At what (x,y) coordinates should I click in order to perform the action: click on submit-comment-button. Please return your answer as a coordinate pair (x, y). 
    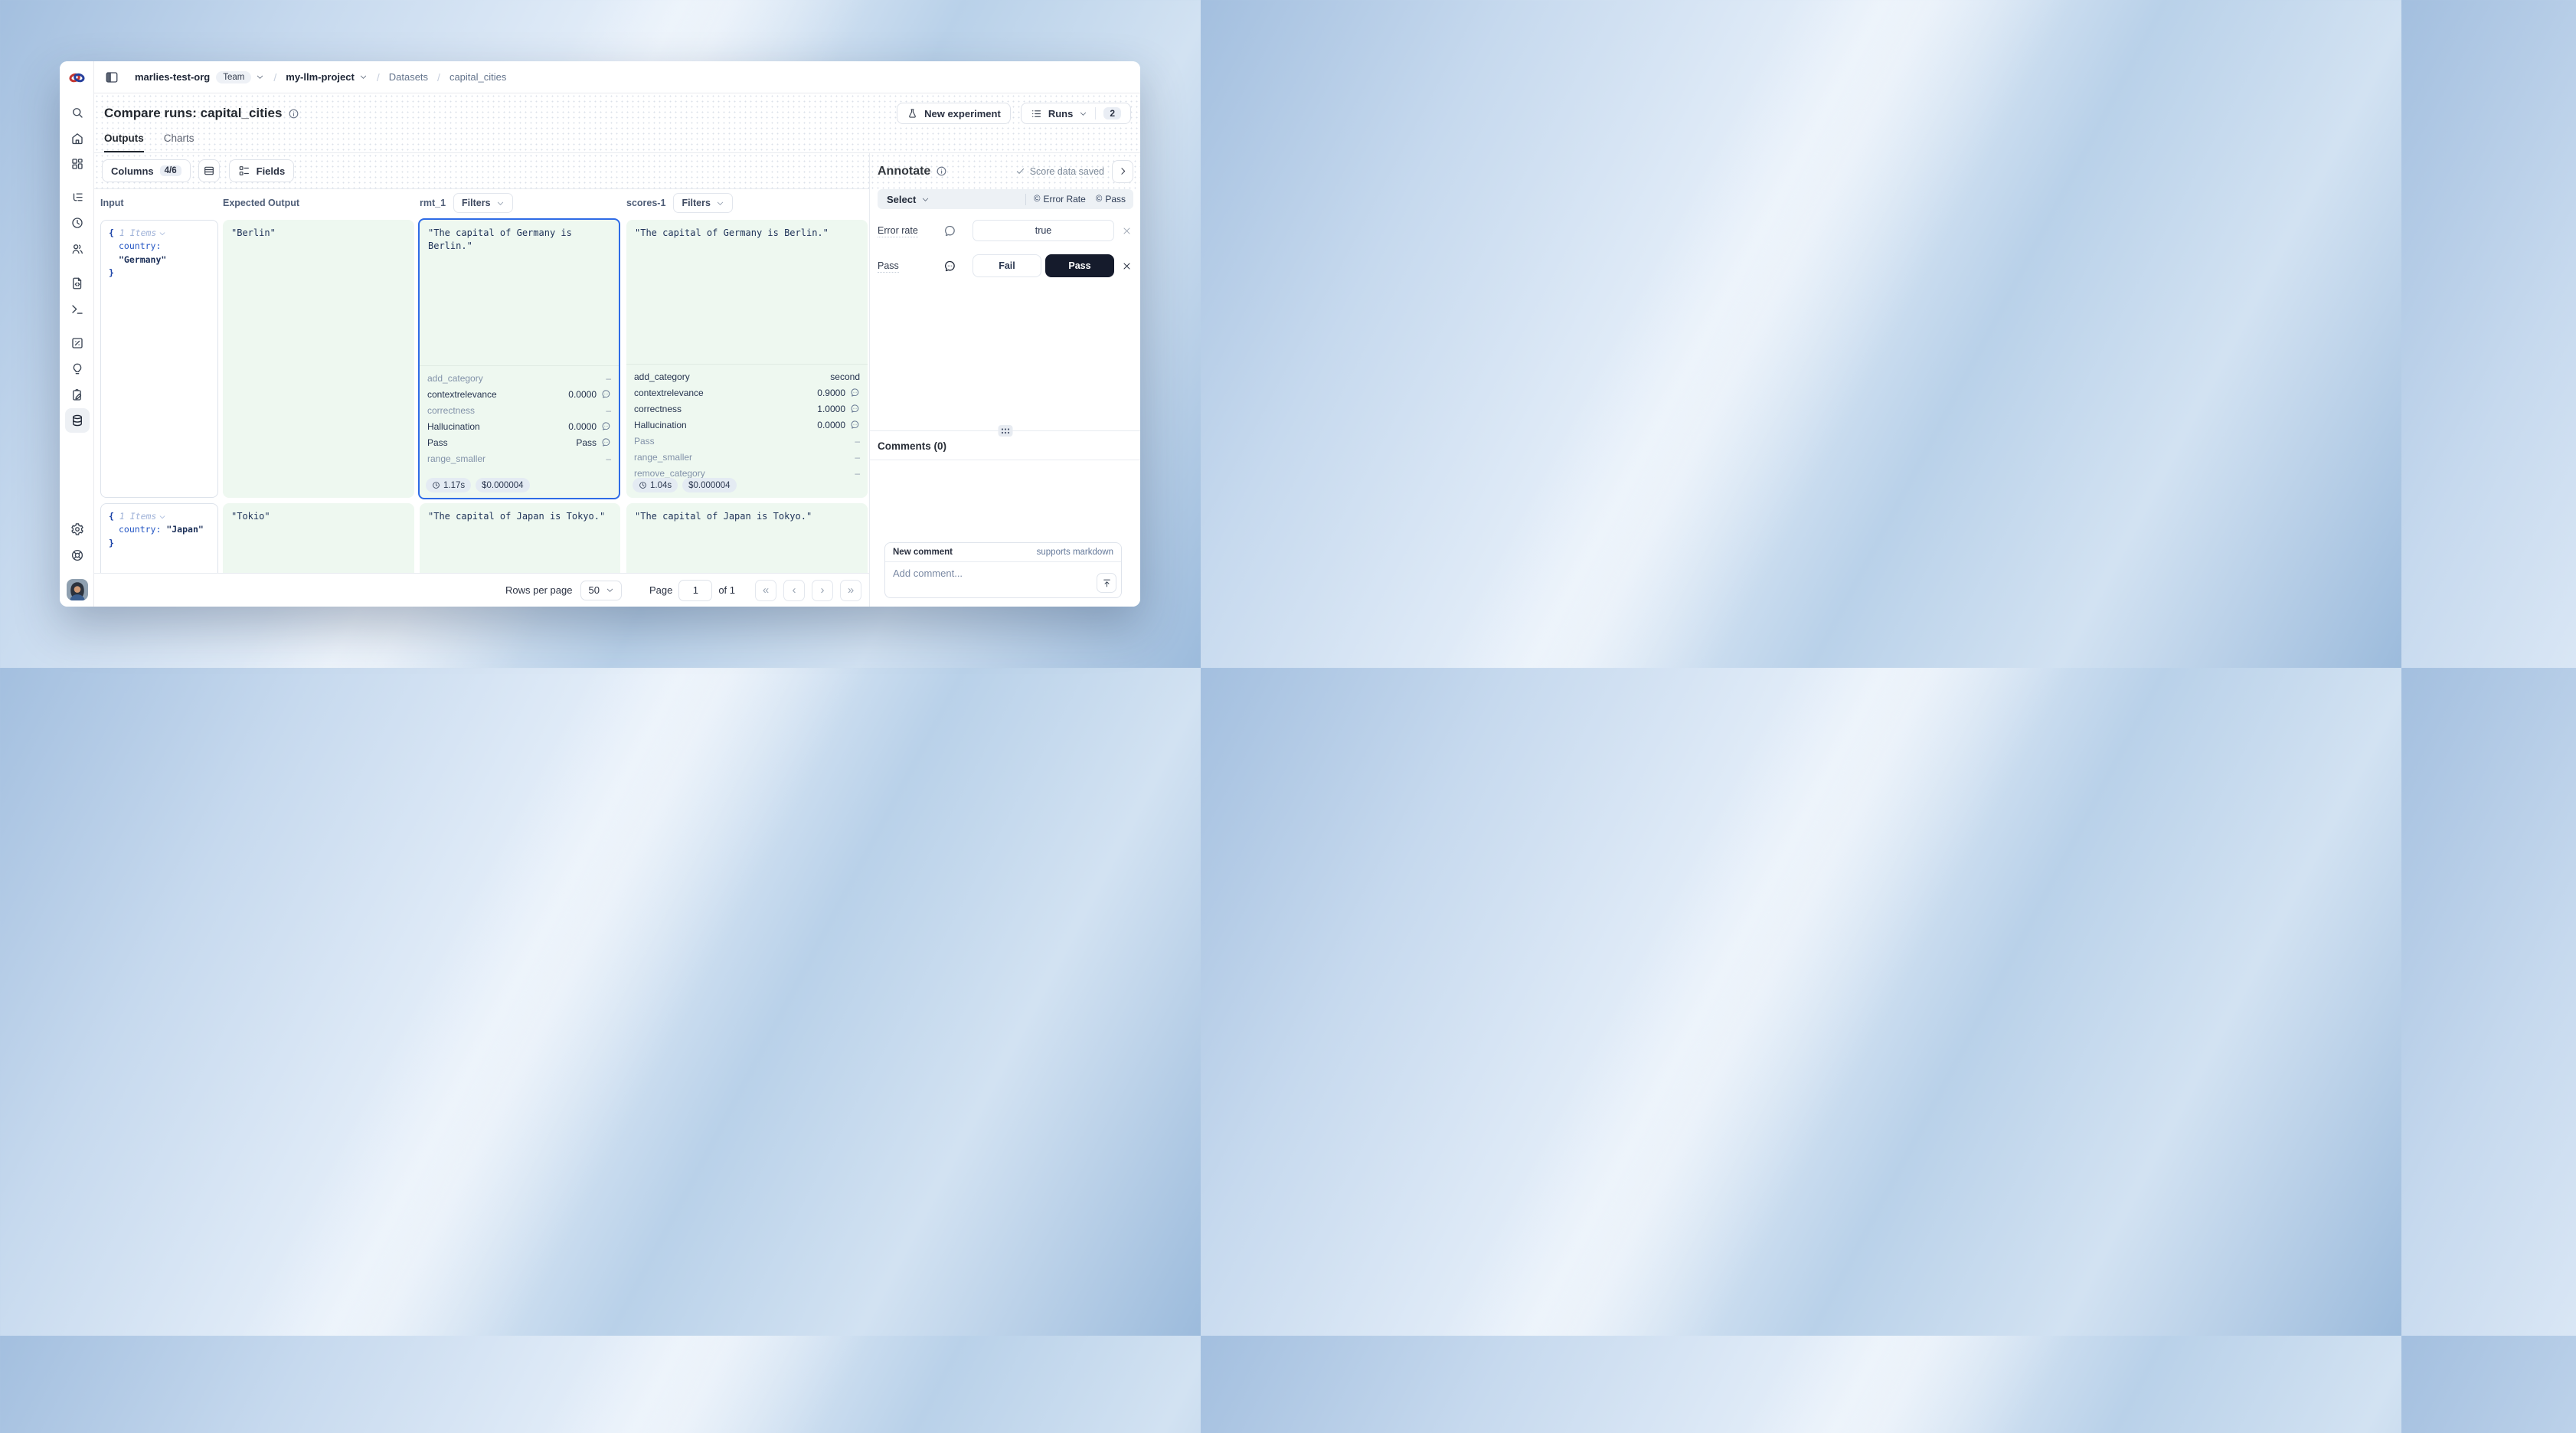
    Looking at the image, I should click on (1106, 583).